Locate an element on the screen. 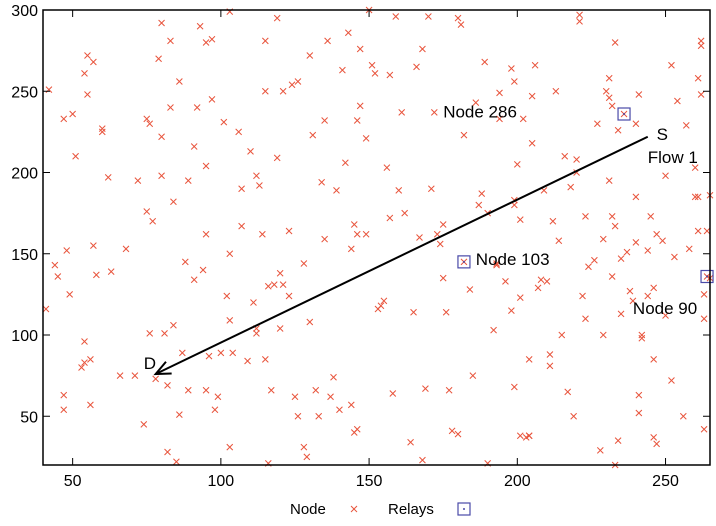 The image size is (716, 526). y-tick-label: 200 is located at coordinates (24, 174).